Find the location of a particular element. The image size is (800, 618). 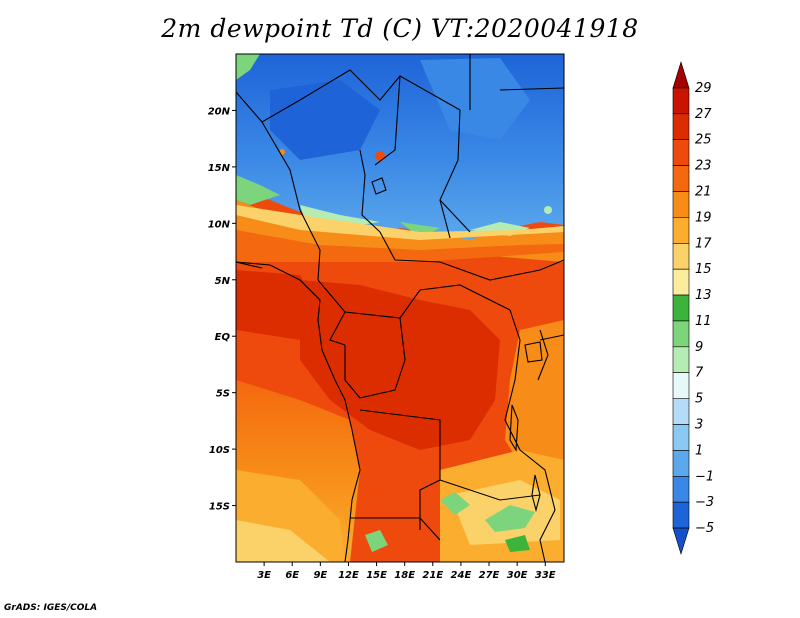

coastline is located at coordinates (298, 411).